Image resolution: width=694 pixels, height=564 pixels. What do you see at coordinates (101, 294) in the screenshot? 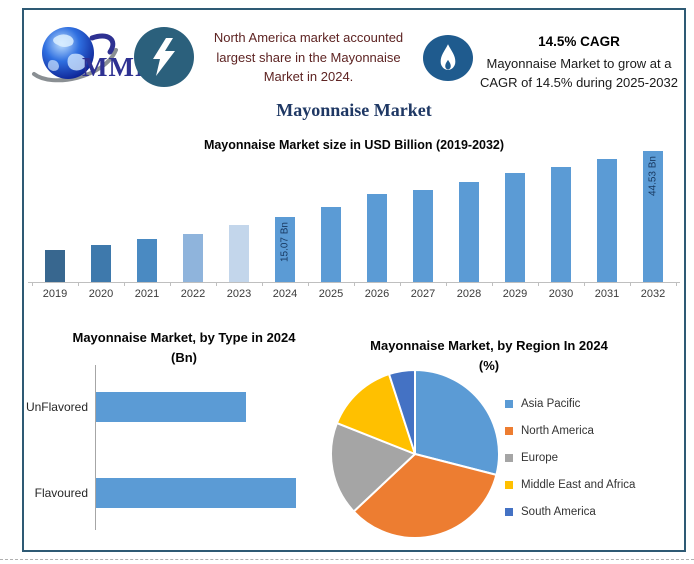
I see `x-axis-label-2020: 2020` at bounding box center [101, 294].